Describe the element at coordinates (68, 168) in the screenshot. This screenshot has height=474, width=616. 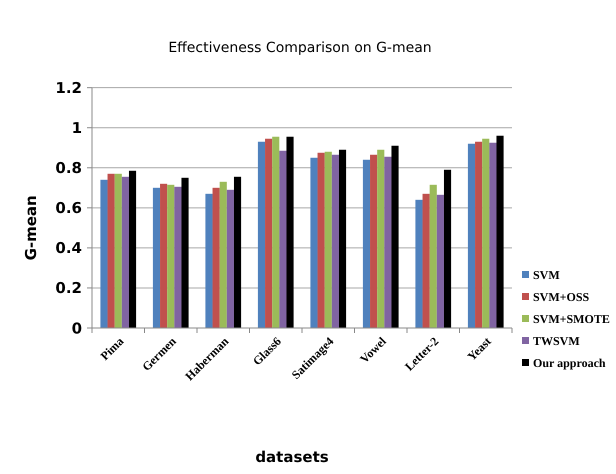
I see `y-tick-label: 0.8` at that location.